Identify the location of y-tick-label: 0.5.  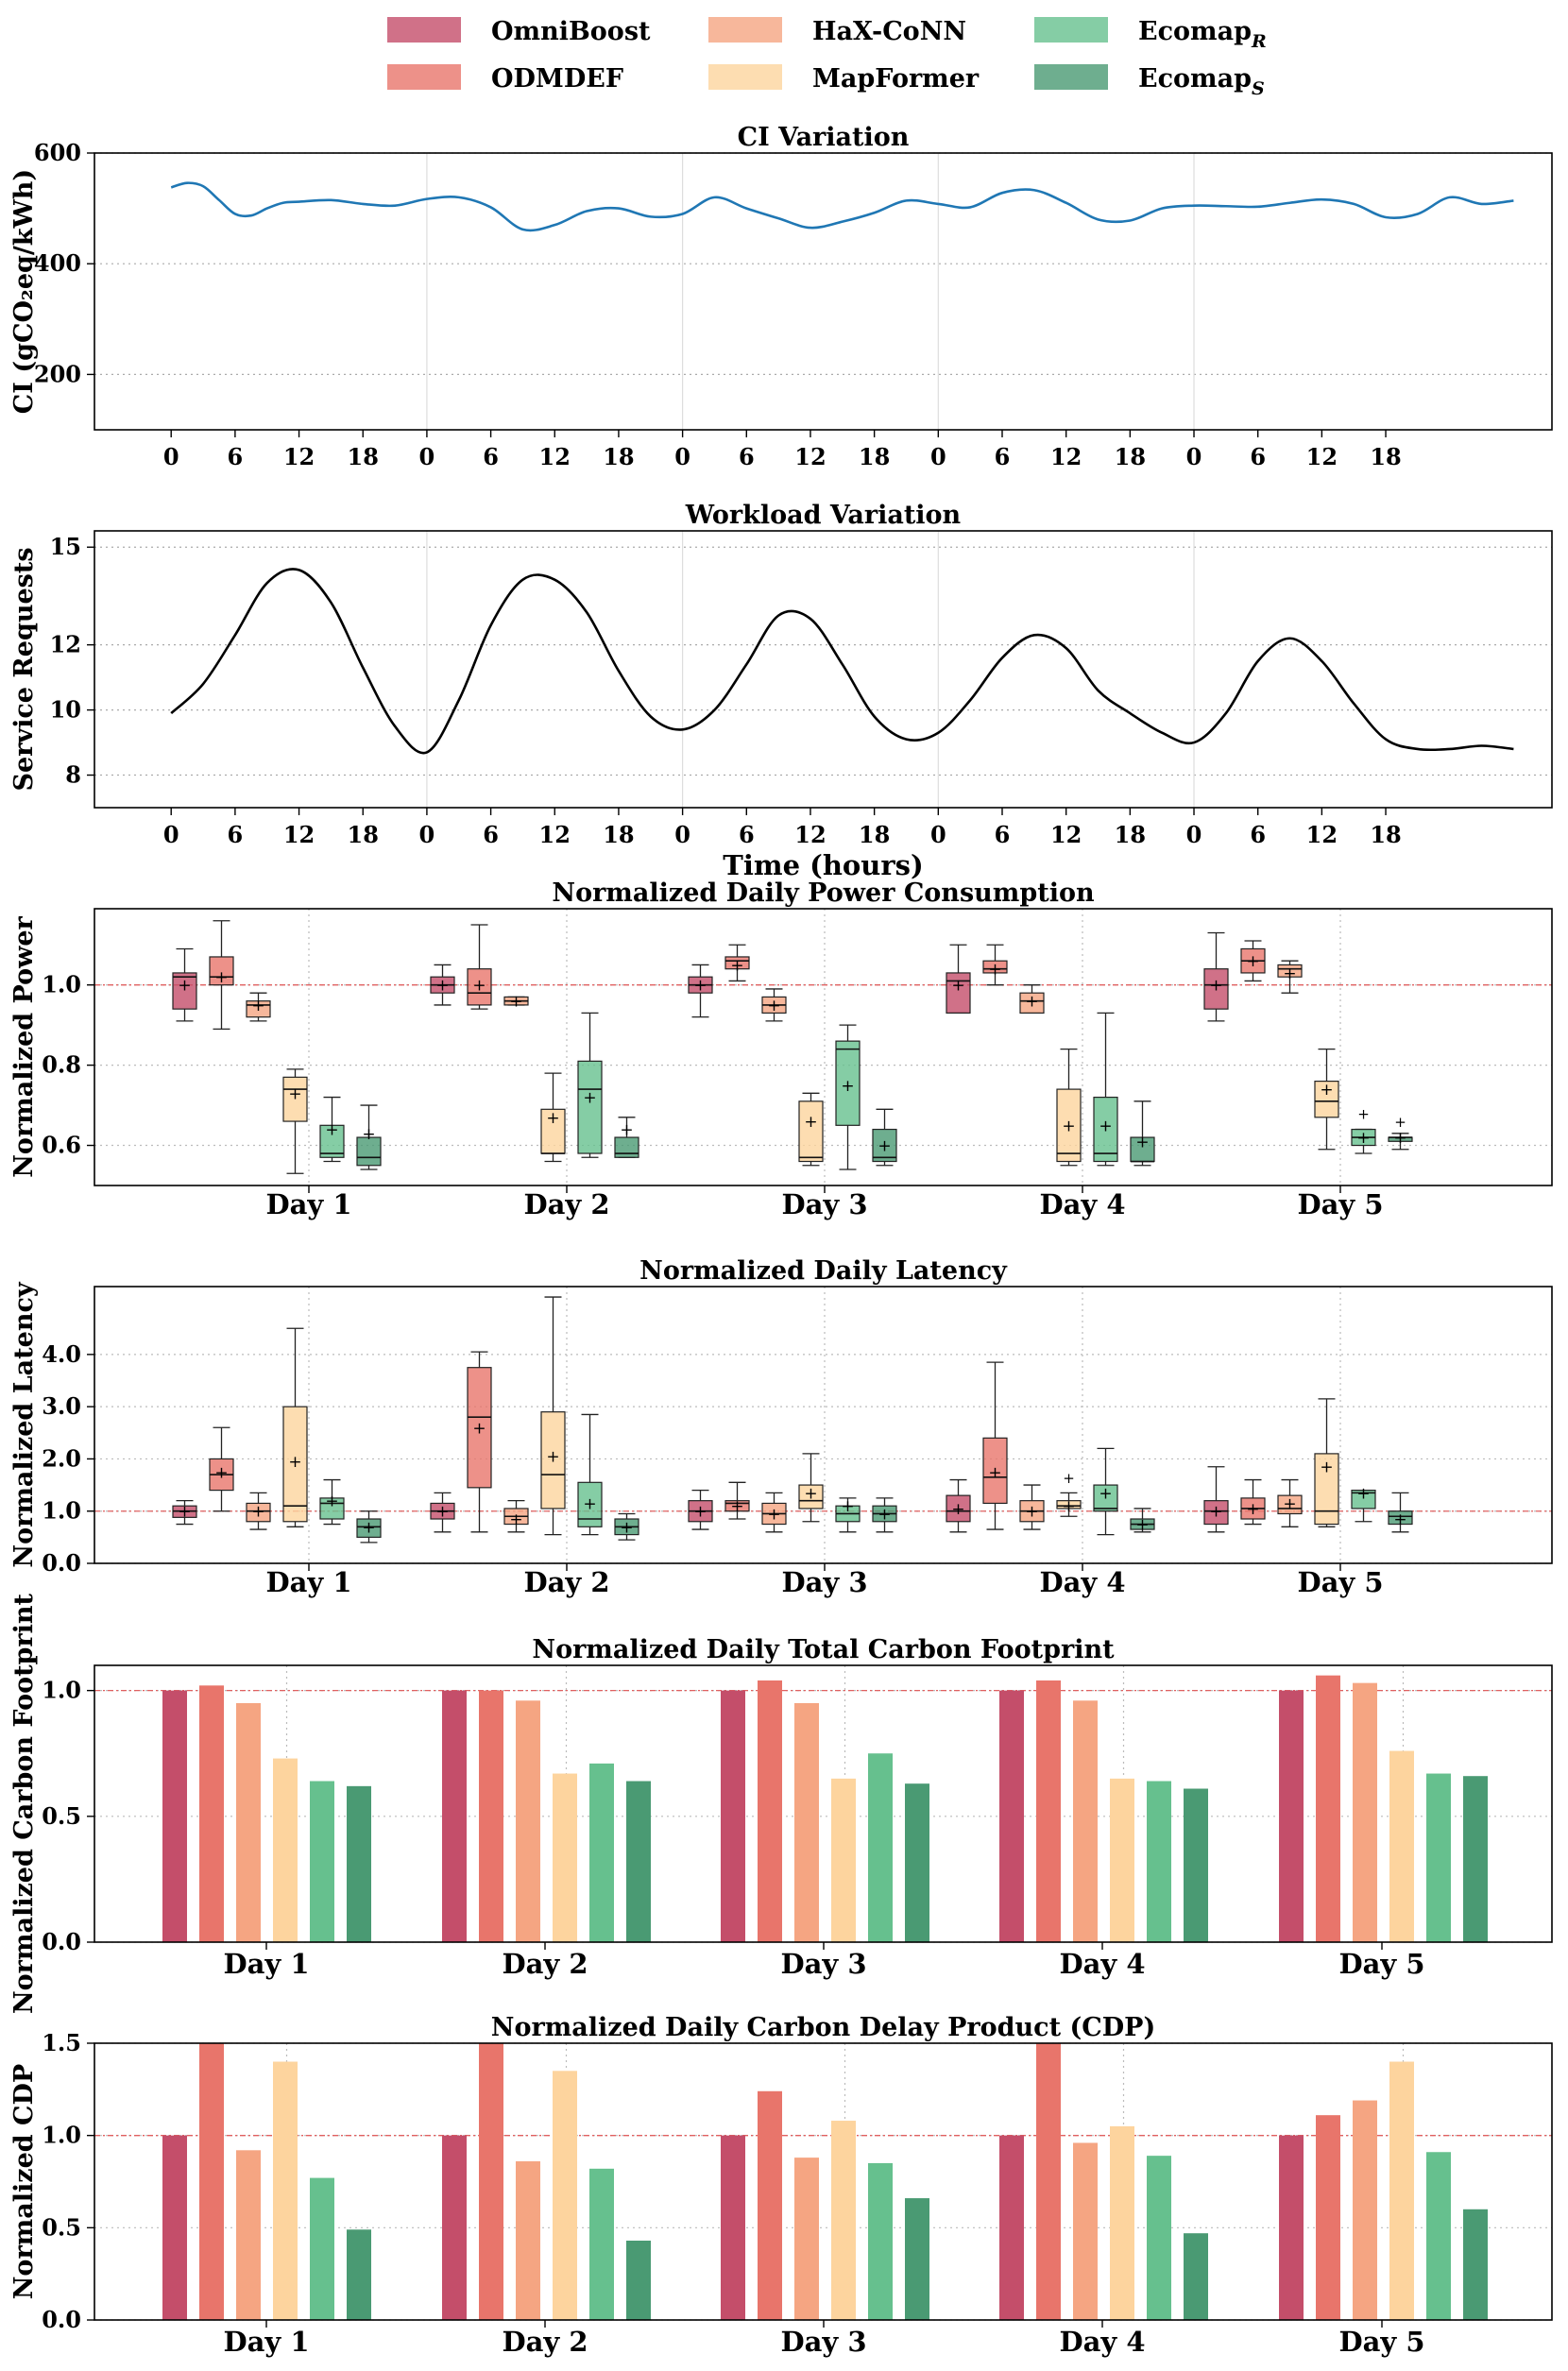
(61, 2227).